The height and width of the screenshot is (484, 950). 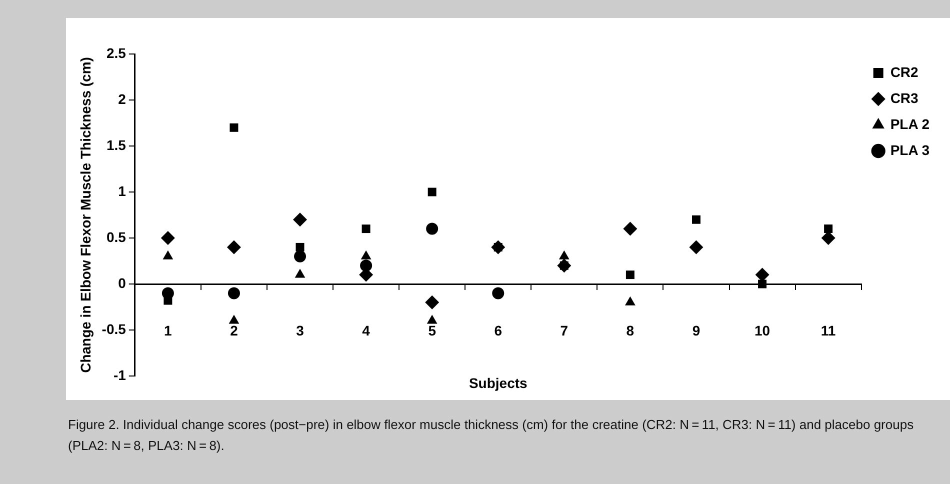 I want to click on y-tick-label: 1, so click(x=122, y=190).